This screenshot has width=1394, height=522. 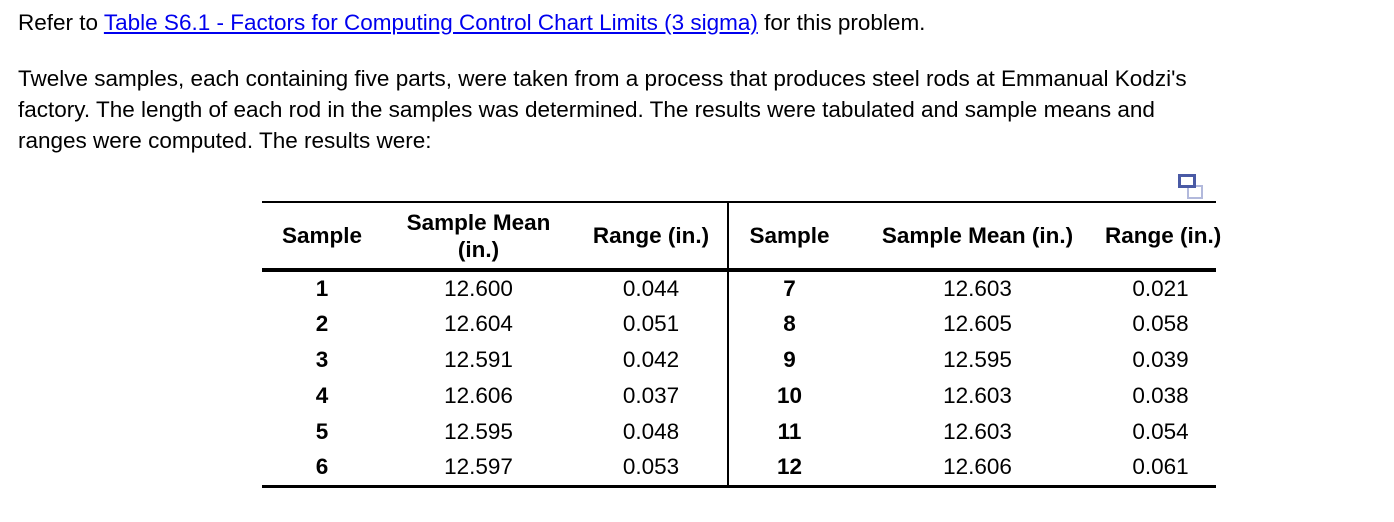 What do you see at coordinates (651, 323) in the screenshot?
I see `range-cell: 0.051` at bounding box center [651, 323].